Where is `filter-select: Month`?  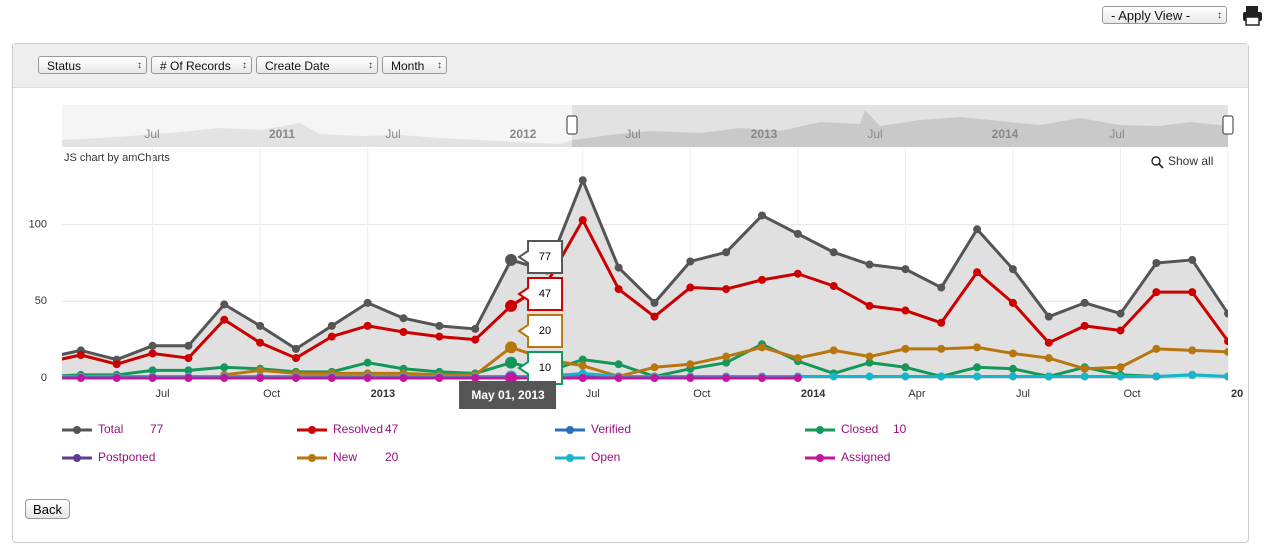
filter-select: Month is located at coordinates (414, 65).